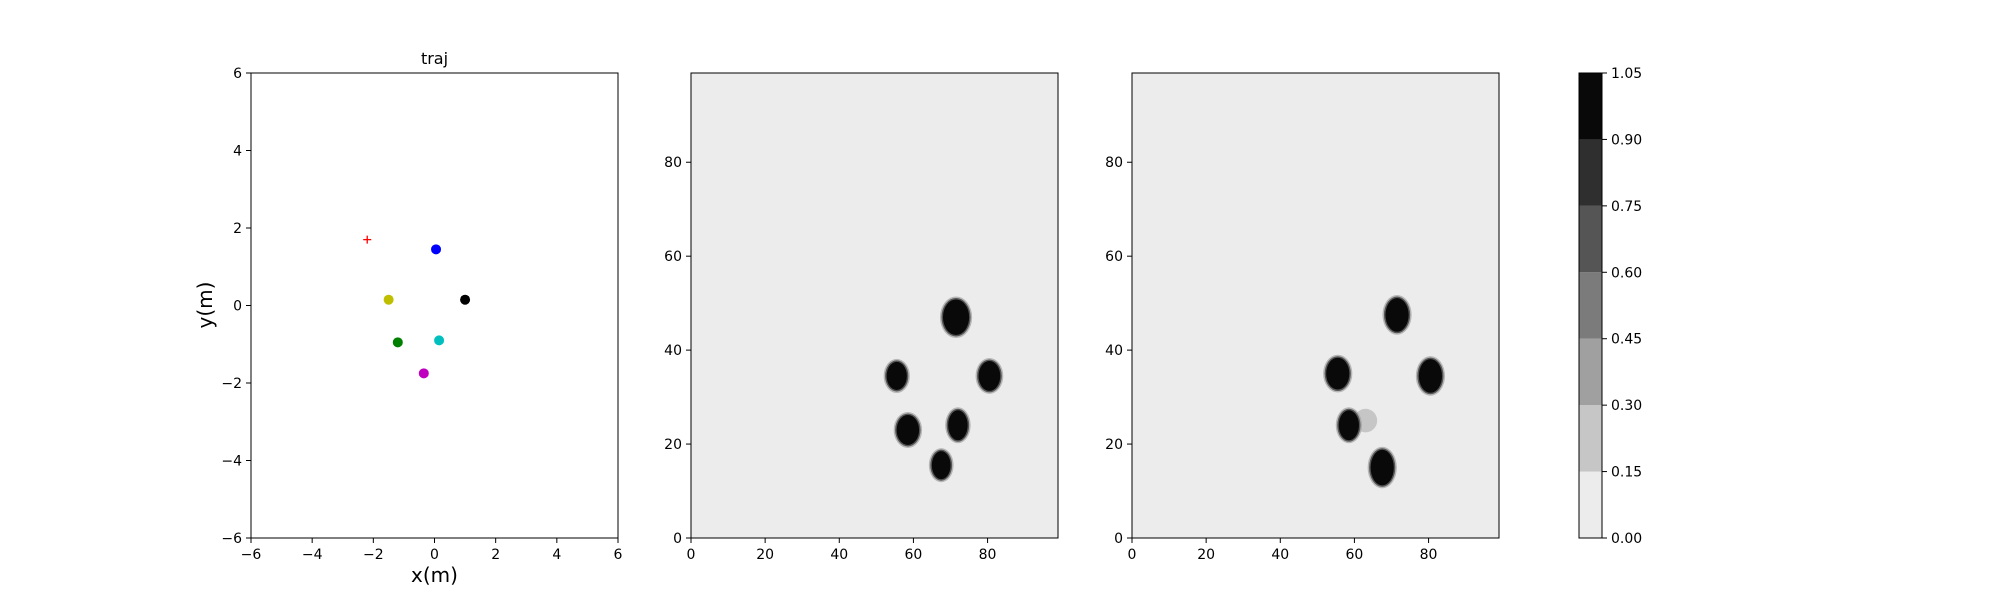 The height and width of the screenshot is (600, 2000). Describe the element at coordinates (1118, 539) in the screenshot. I see `heatmap-2-y-tick-label: 0` at that location.